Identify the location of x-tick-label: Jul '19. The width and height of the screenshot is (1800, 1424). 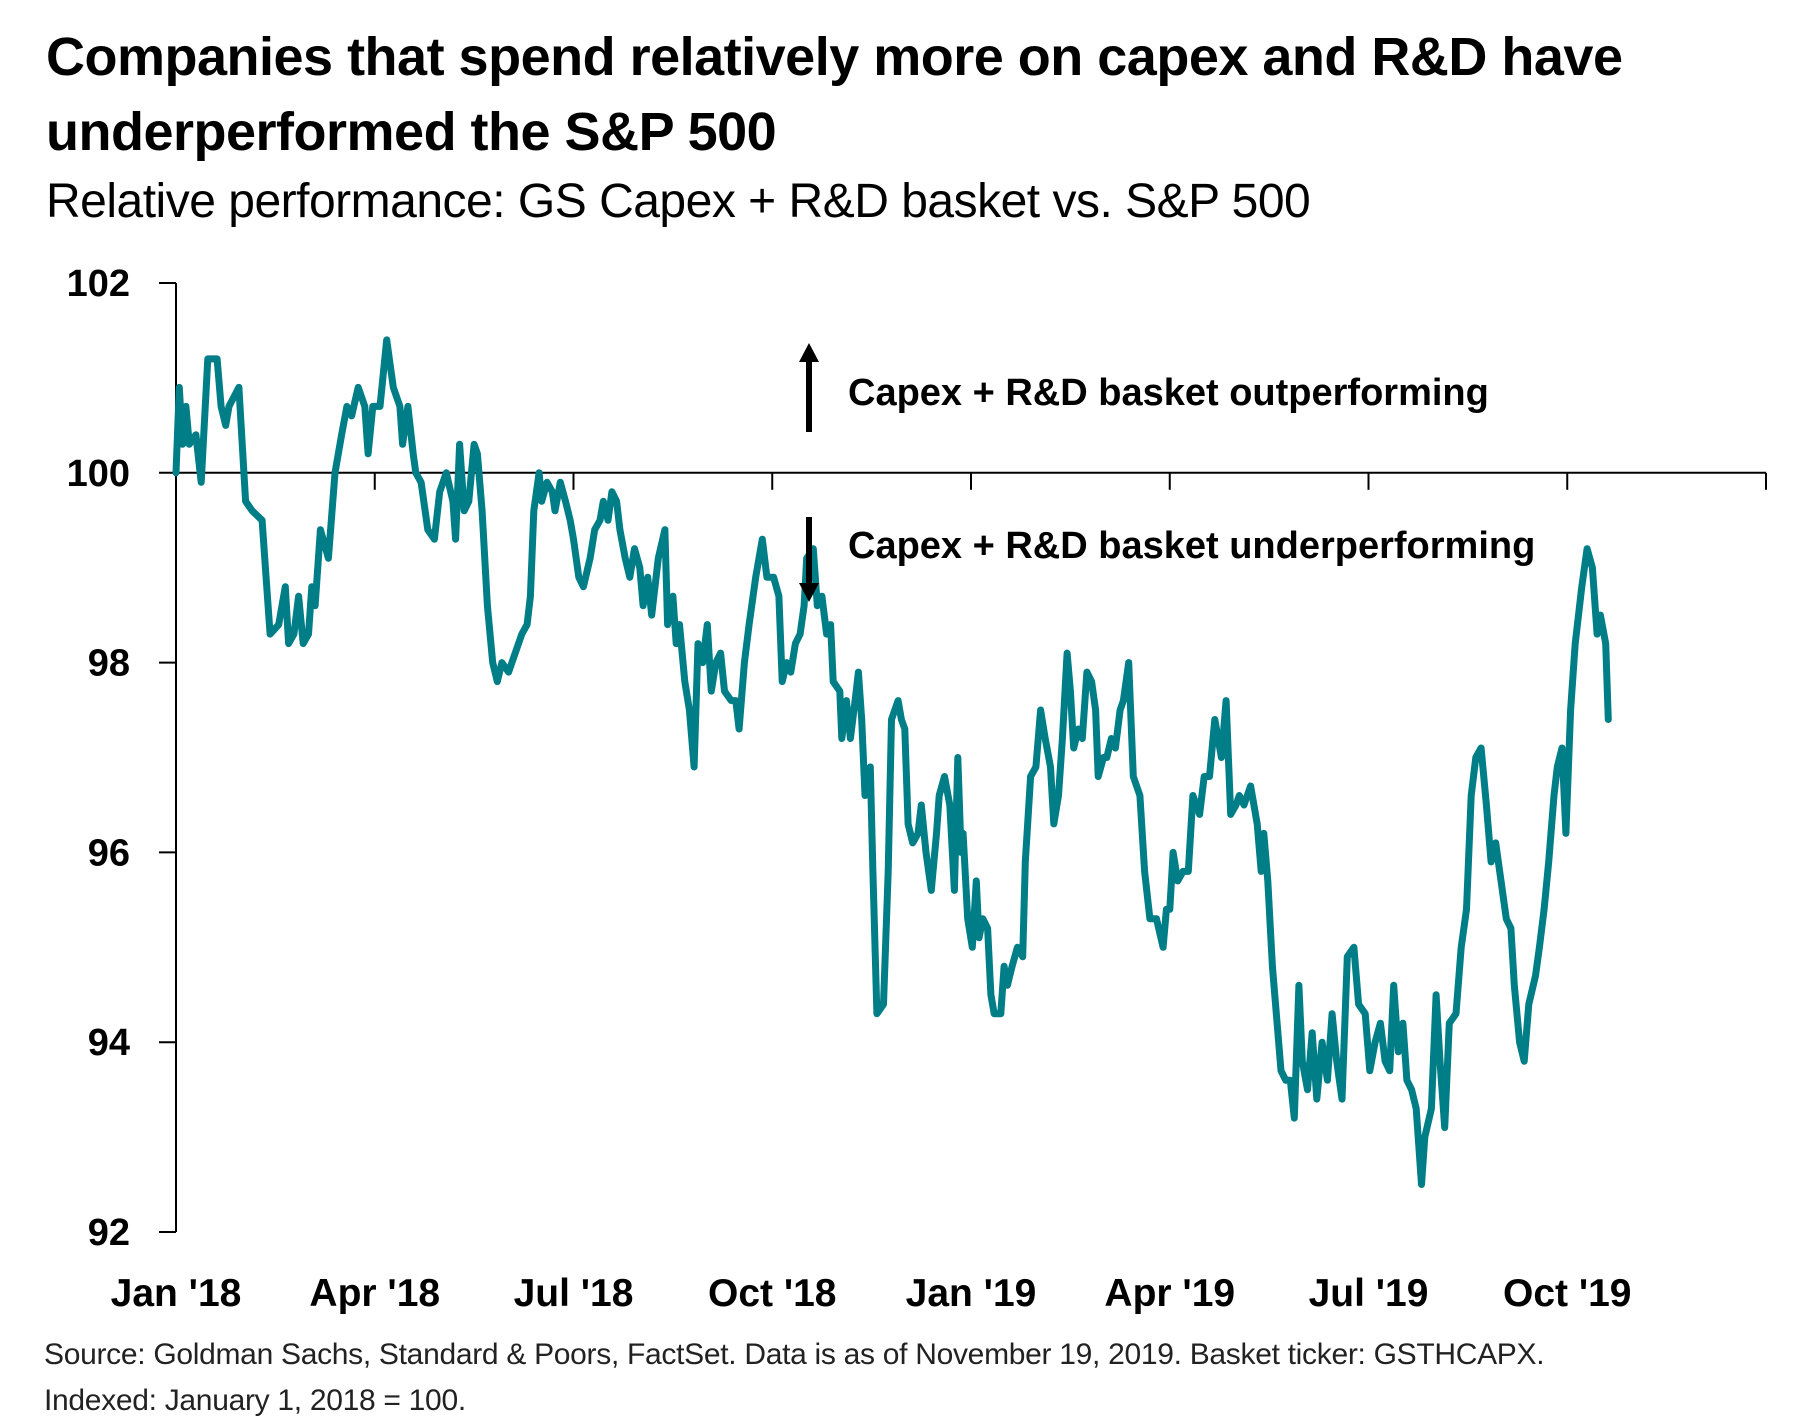
(1369, 1293).